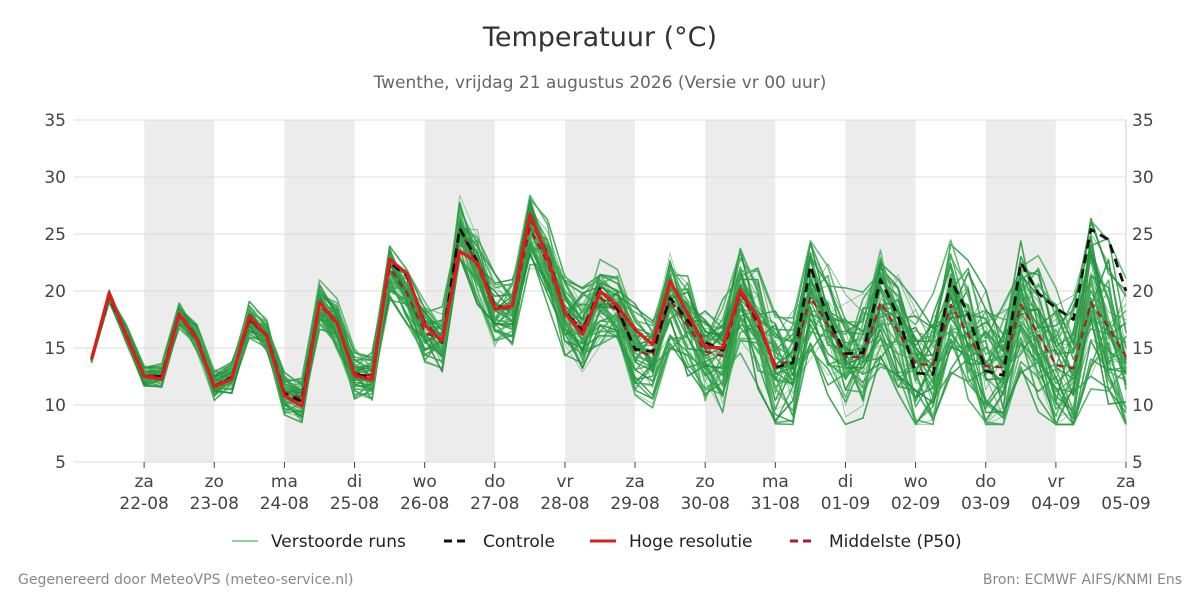 The width and height of the screenshot is (1200, 600). What do you see at coordinates (1143, 178) in the screenshot?
I see `y-tick-label-right: 30` at bounding box center [1143, 178].